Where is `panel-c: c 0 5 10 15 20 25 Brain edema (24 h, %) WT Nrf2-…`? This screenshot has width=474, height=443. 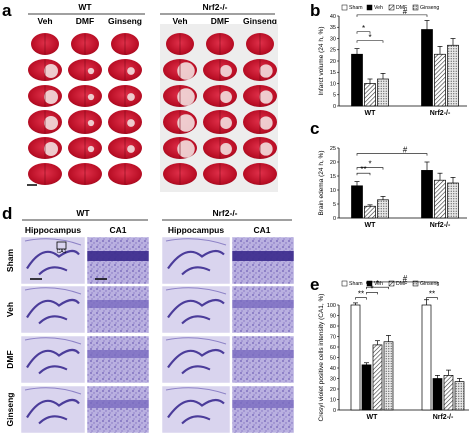 panel-c: c 0 5 10 15 20 25 Brain edema (24 h, %) WT Nrf2-… is located at coordinates (388, 174).